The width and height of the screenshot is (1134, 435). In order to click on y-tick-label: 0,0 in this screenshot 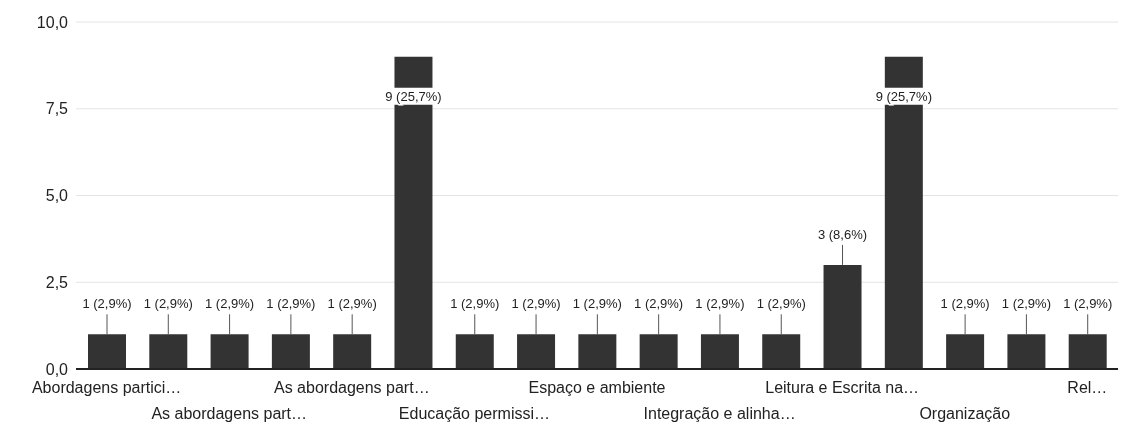, I will do `click(57, 369)`.